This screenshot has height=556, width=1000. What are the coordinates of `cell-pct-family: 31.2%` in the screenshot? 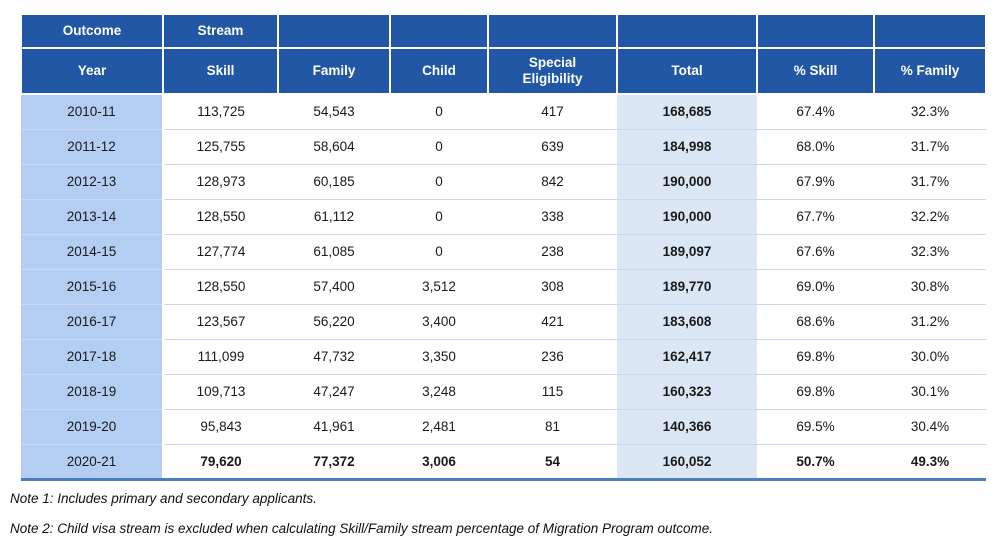 It's located at (930, 322).